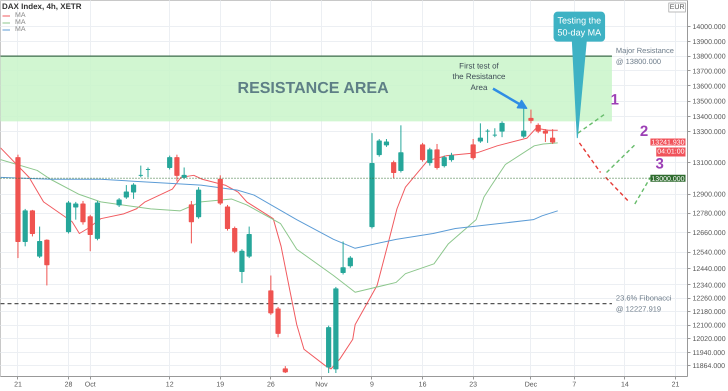 The height and width of the screenshot is (391, 728). I want to click on series-label: 2, so click(644, 131).